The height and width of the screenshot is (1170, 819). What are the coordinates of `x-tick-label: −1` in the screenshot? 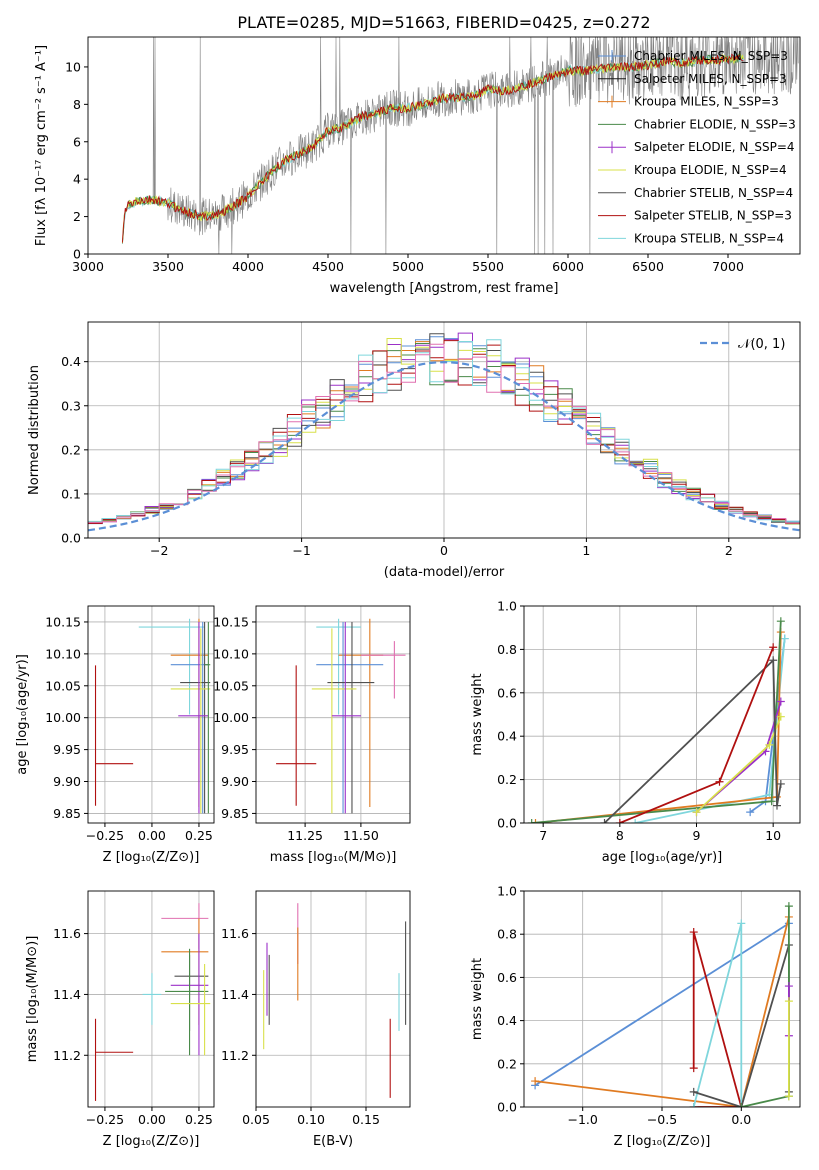 It's located at (301, 550).